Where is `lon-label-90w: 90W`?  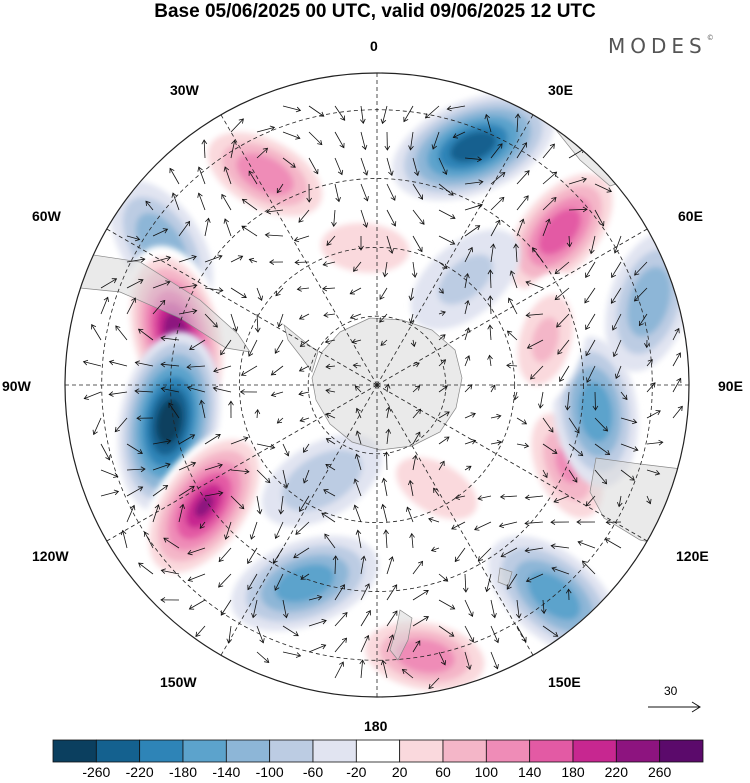
lon-label-90w: 90W is located at coordinates (16, 386).